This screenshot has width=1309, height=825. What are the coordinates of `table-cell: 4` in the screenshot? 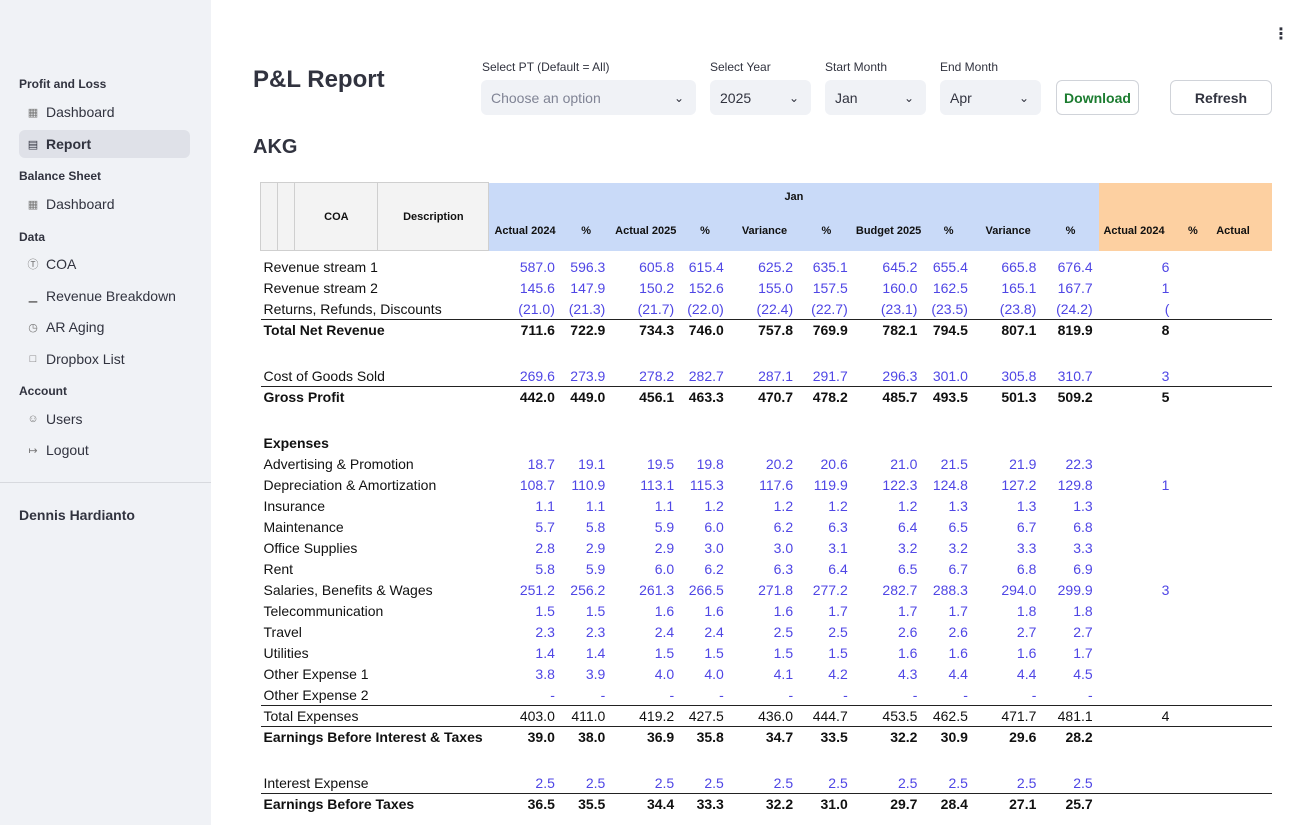 It's located at (1134, 716).